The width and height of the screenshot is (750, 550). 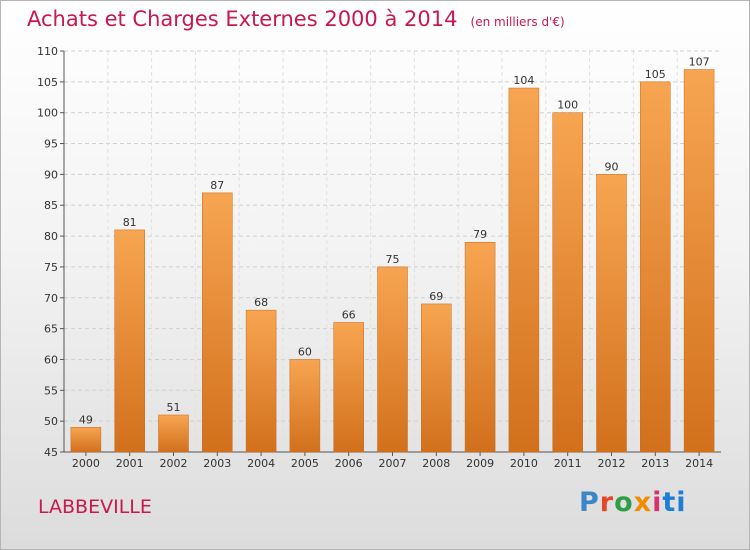 I want to click on data-label-2013: 105, so click(x=655, y=74).